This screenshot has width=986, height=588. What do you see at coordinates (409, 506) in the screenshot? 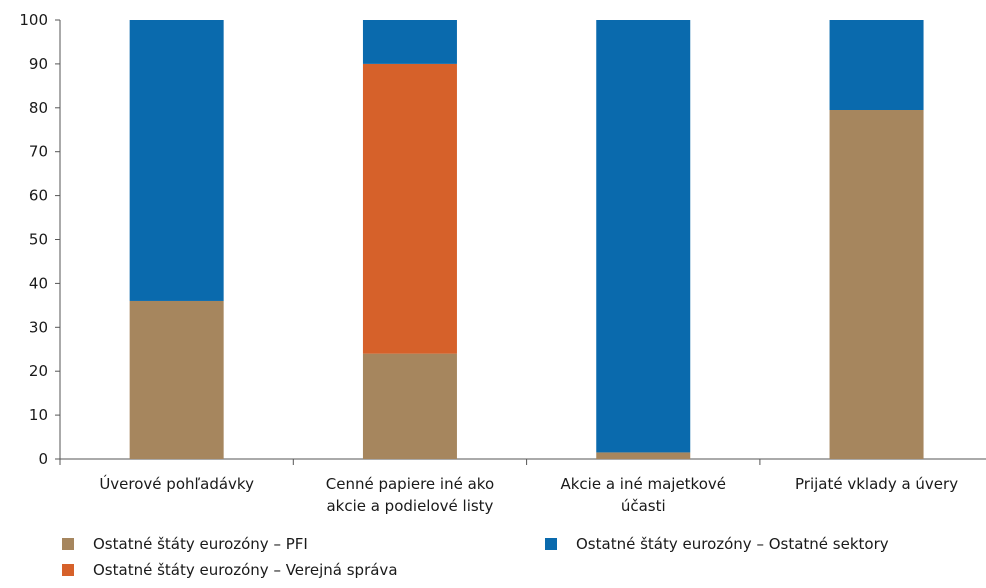
I see `category-label: akcie a podielové listy` at bounding box center [409, 506].